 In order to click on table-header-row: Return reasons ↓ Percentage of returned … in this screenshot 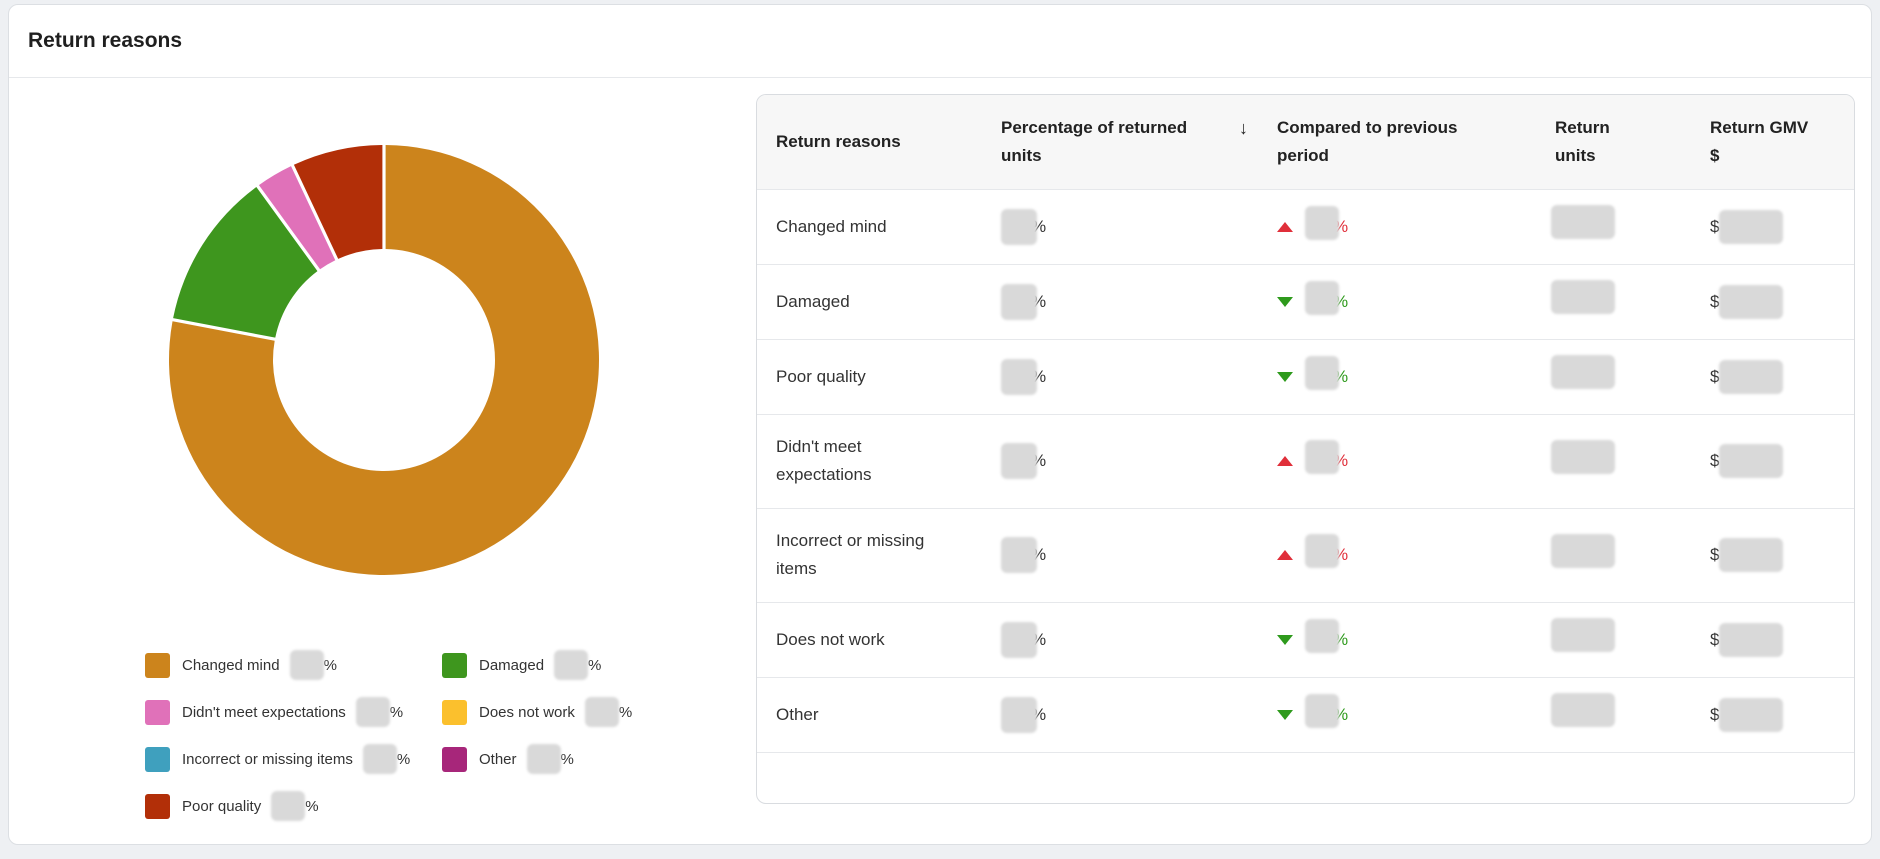, I will do `click(1305, 142)`.